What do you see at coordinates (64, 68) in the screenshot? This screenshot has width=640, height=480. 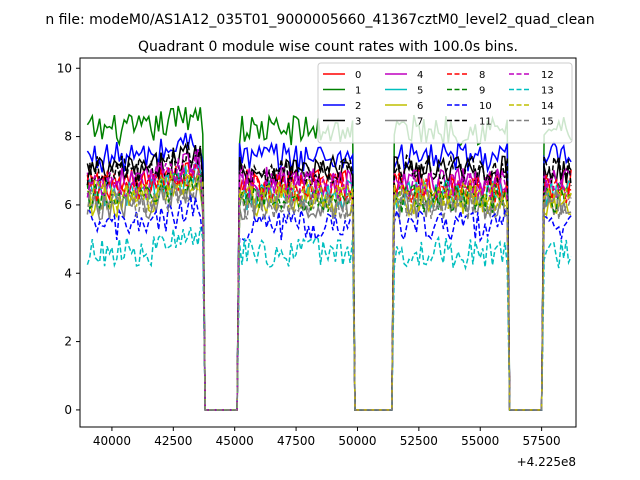 I see `y-tick-label: 10` at bounding box center [64, 68].